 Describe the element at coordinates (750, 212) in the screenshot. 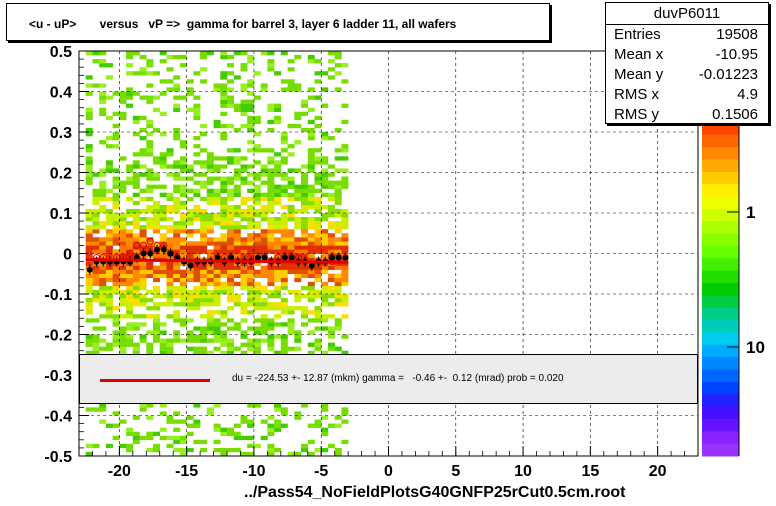

I see `color-scale-label: 1` at that location.